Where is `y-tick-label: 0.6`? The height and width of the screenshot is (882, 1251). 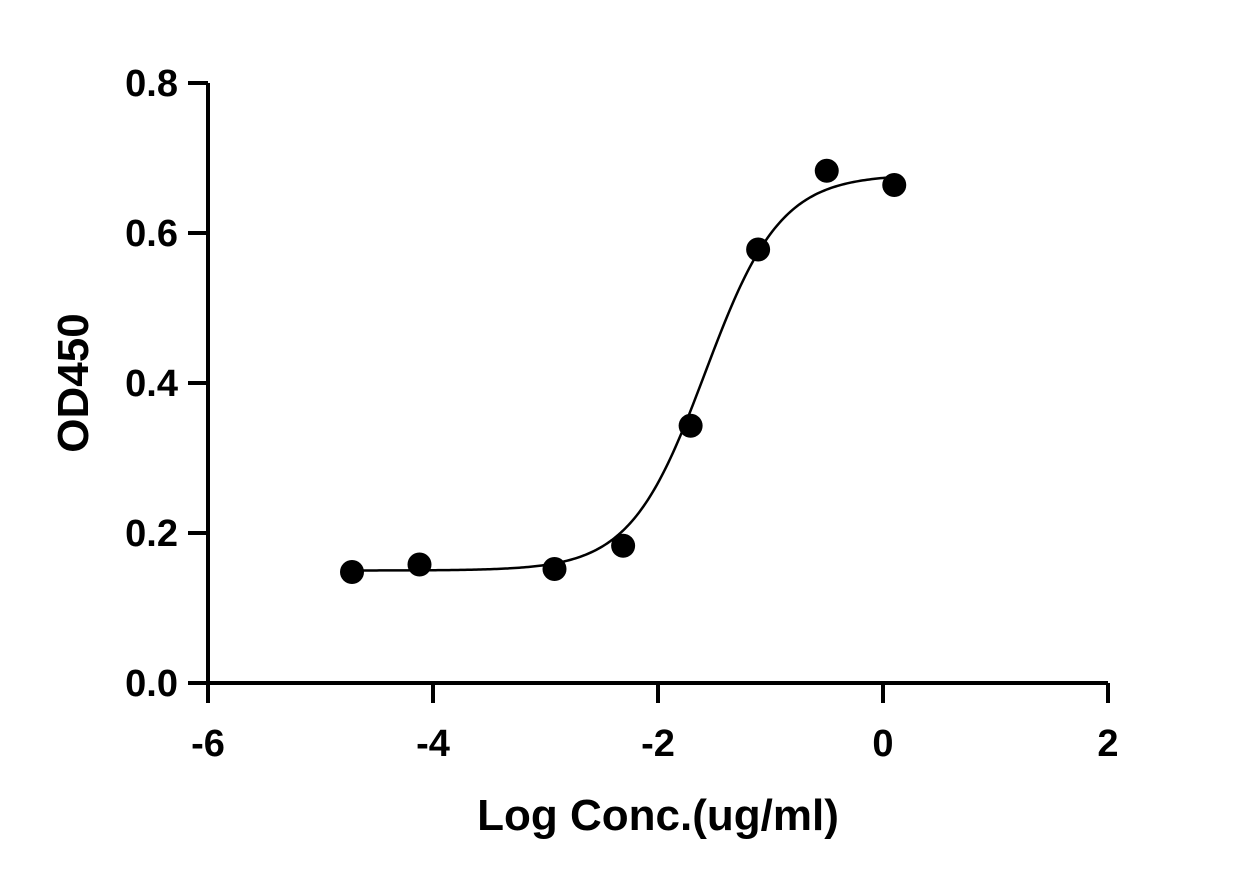 y-tick-label: 0.6 is located at coordinates (151, 234).